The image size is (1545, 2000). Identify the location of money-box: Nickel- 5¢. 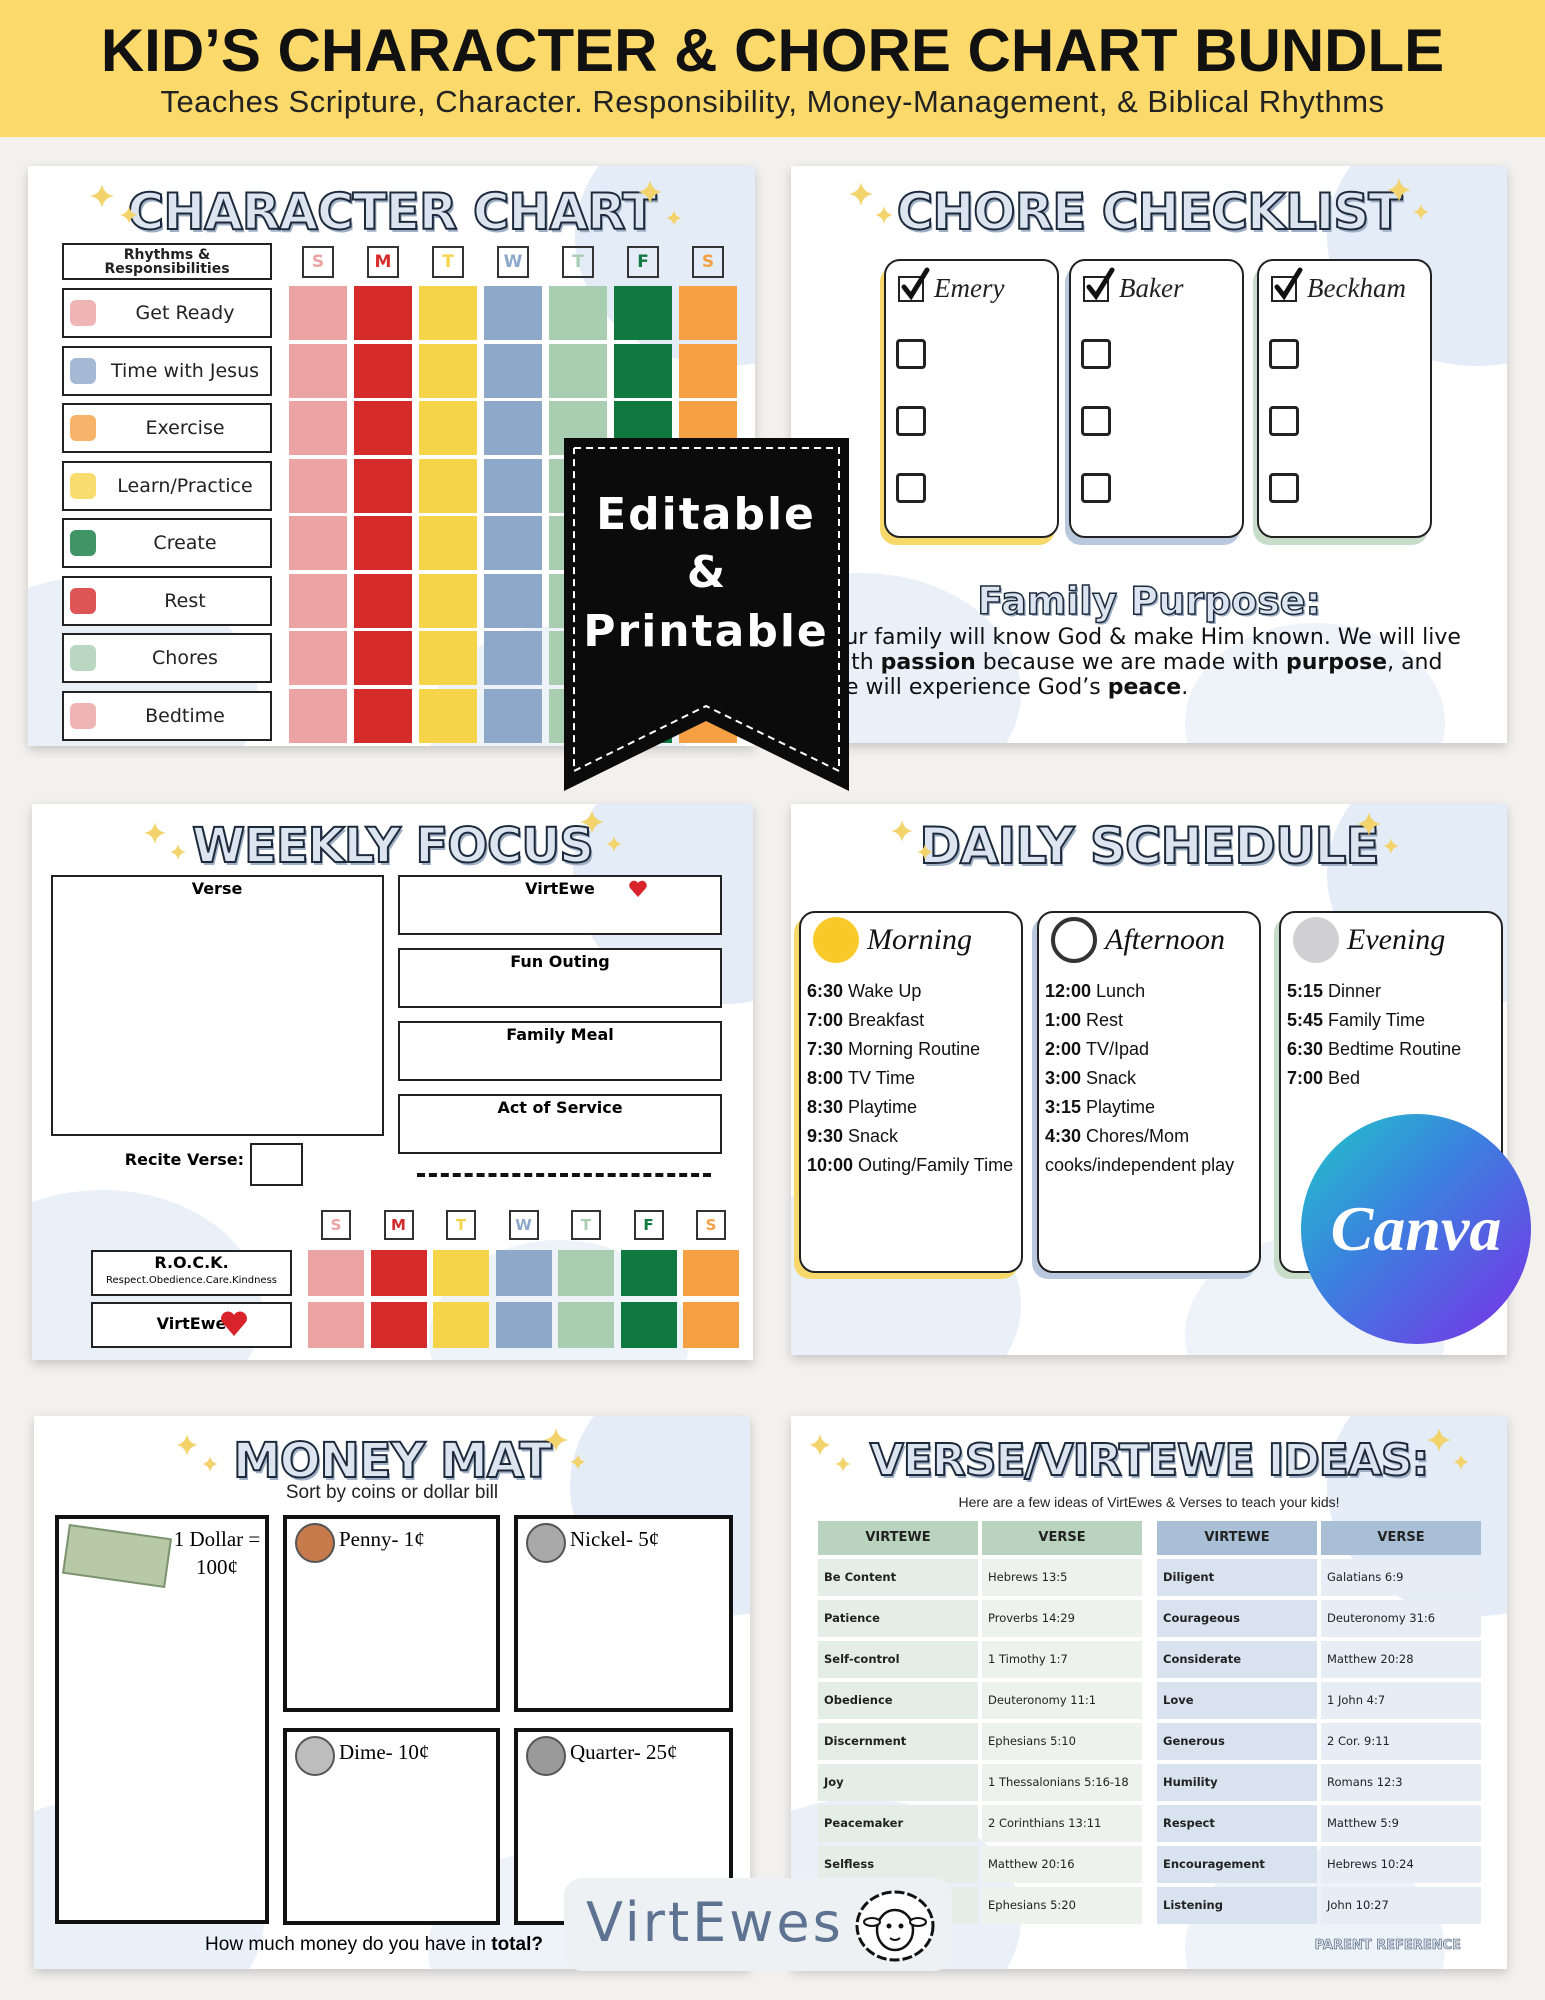
(623, 1613).